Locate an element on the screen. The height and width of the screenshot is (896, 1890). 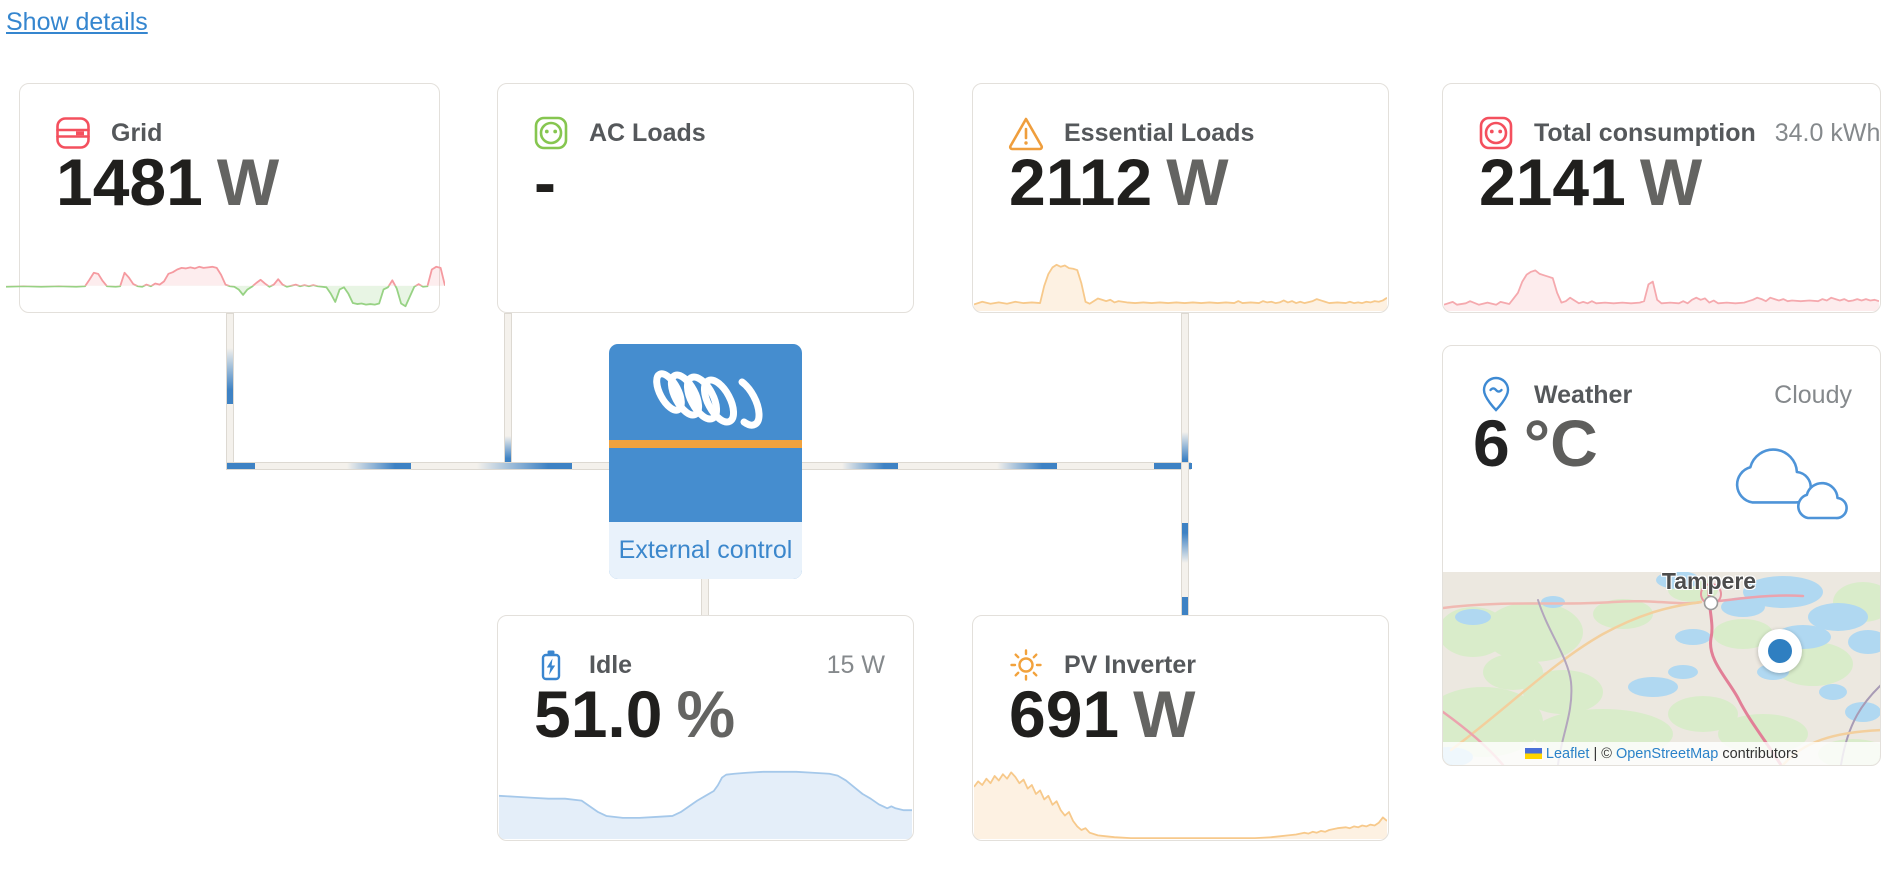
show-details-link: Show details is located at coordinates (77, 22).